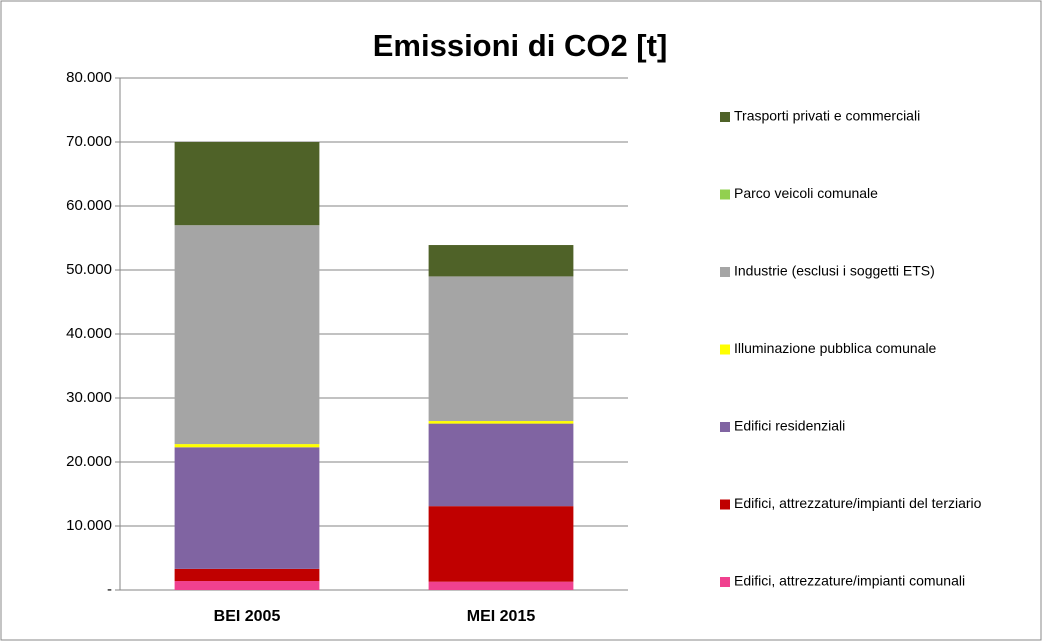 The height and width of the screenshot is (641, 1042). I want to click on y-tick-label: -, so click(109, 589).